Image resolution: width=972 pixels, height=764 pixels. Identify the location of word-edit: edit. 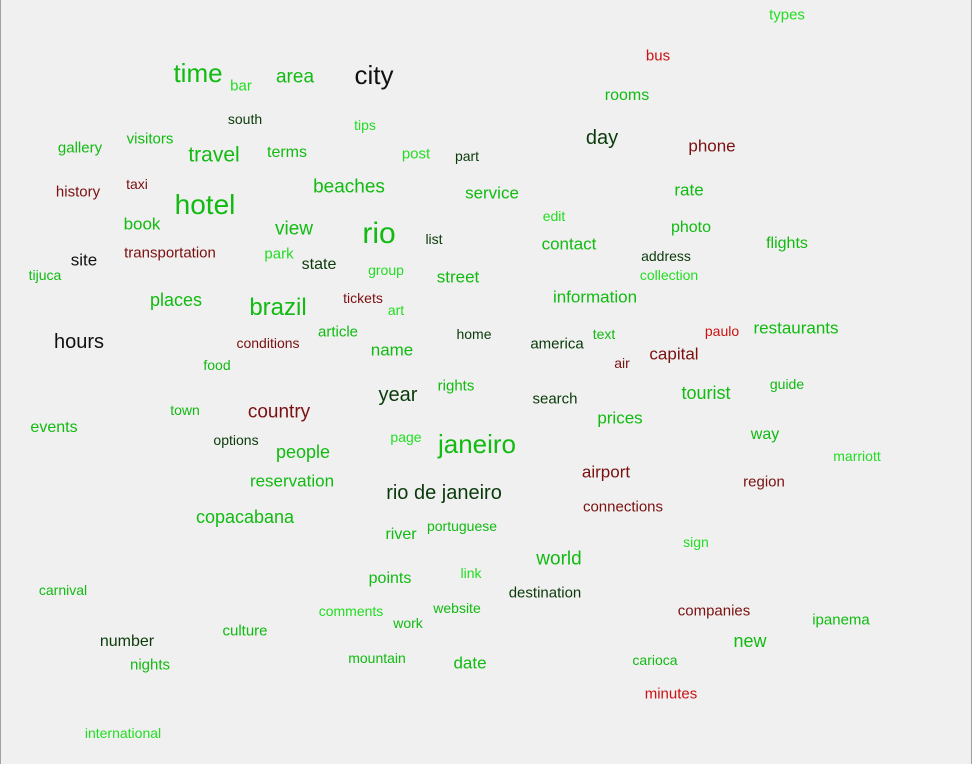
(554, 216).